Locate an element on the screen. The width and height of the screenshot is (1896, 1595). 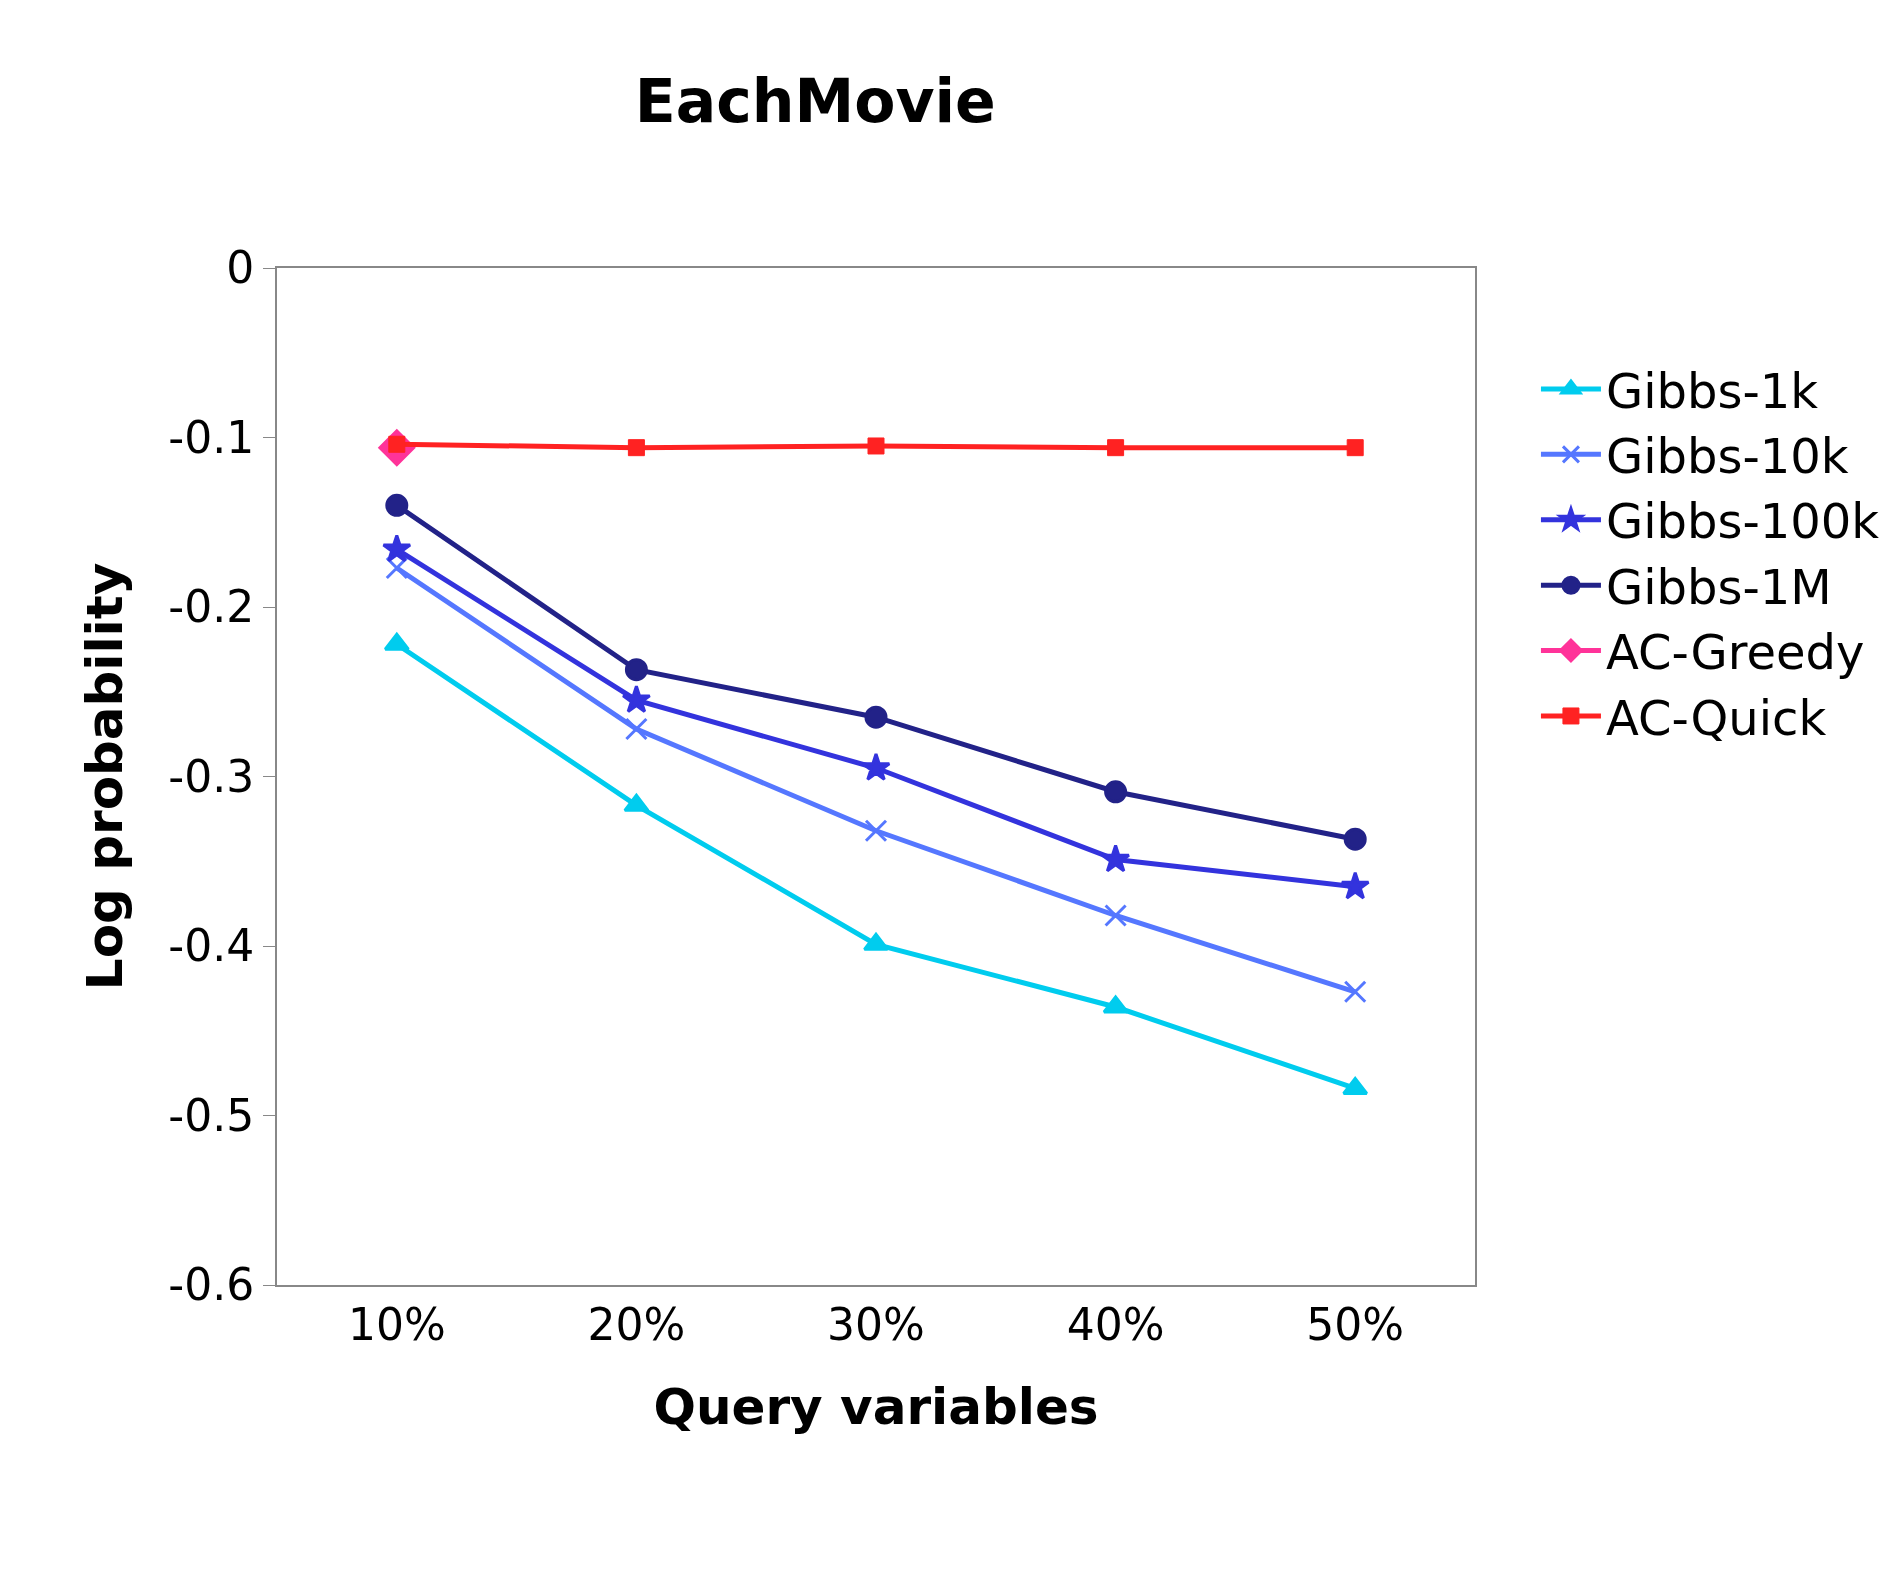
y-tick-label: -0.3 is located at coordinates (211, 776).